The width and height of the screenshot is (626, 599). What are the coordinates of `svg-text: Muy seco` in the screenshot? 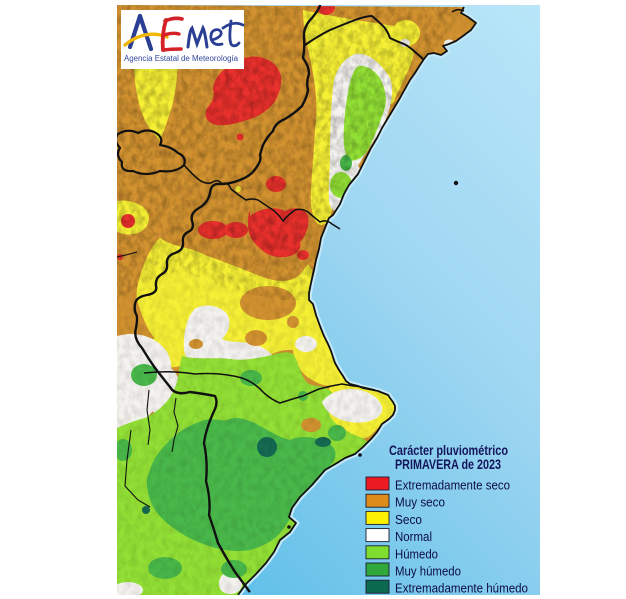 It's located at (420, 503).